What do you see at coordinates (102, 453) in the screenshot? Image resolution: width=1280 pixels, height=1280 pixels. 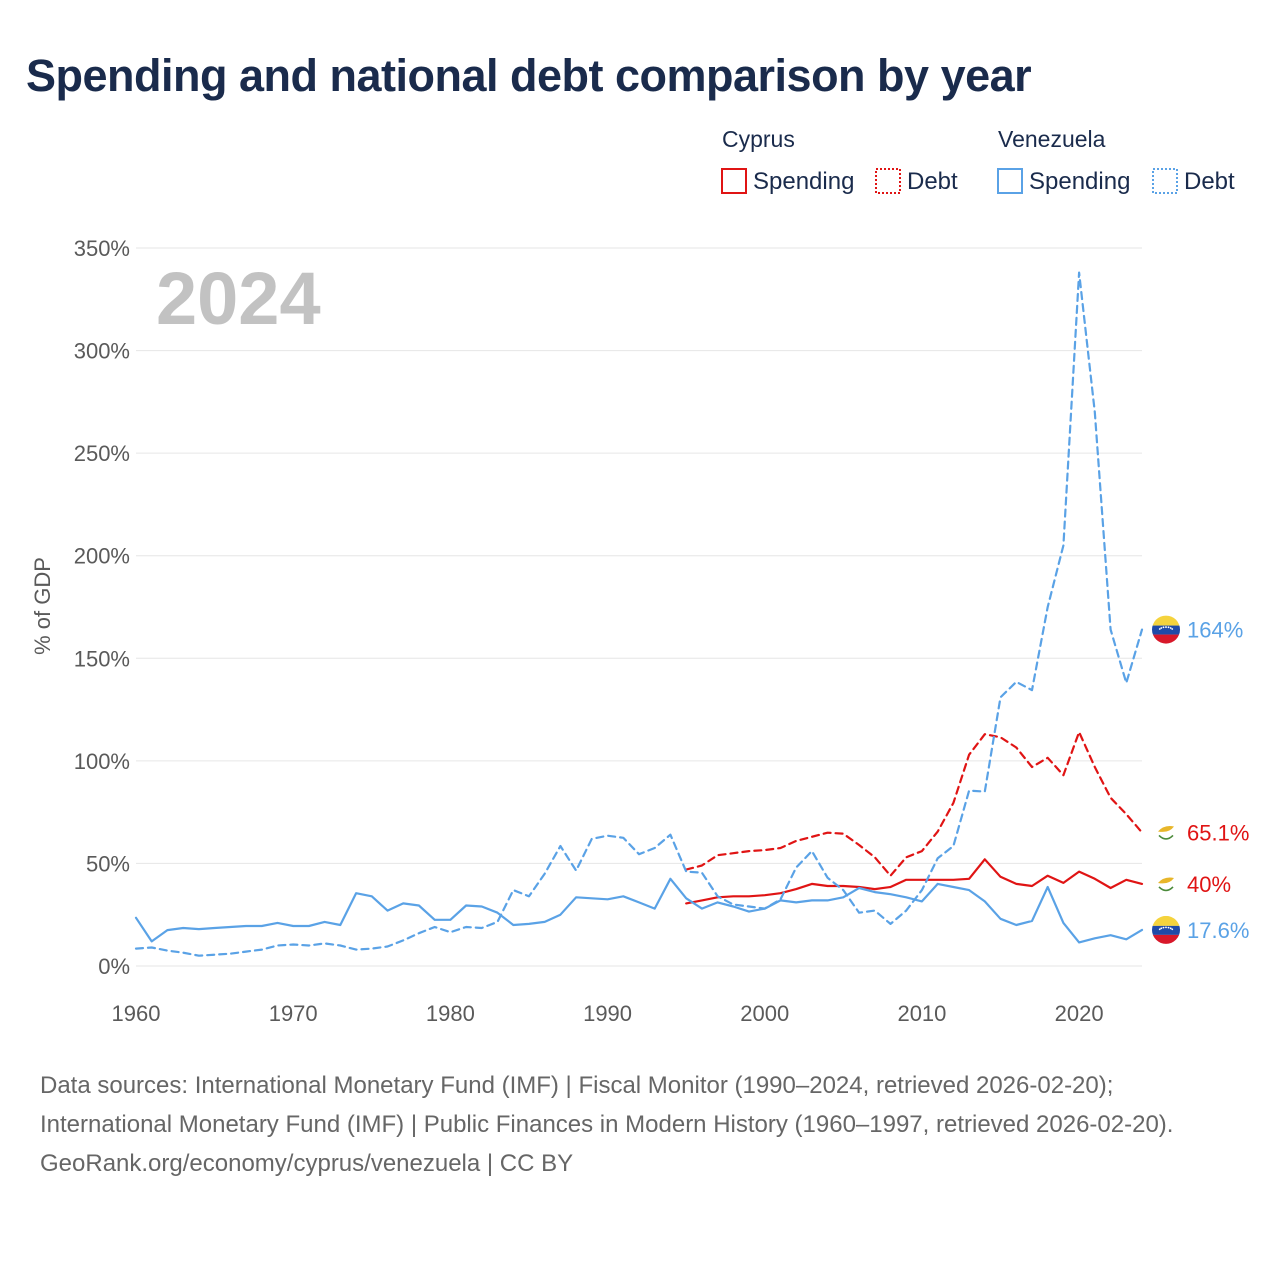 I see `y-tick-label: 250%` at bounding box center [102, 453].